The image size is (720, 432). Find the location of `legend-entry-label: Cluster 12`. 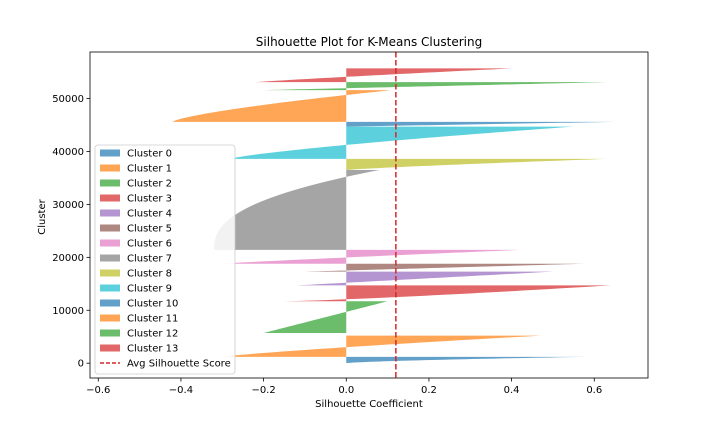

legend-entry-label: Cluster 12 is located at coordinates (152, 334).